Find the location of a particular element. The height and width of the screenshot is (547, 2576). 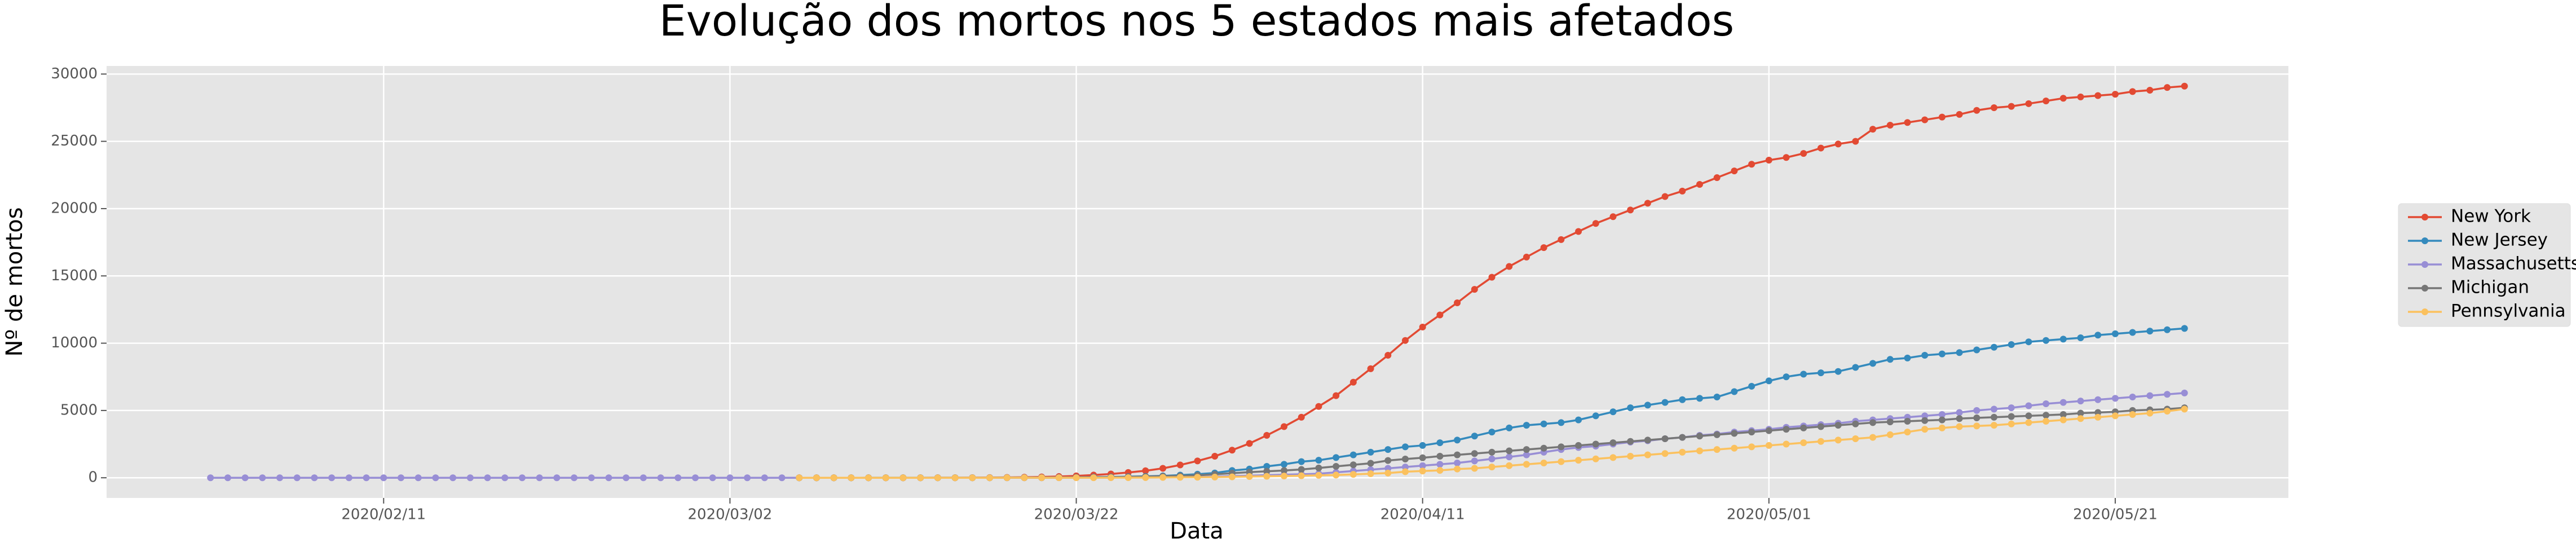

y-tick-label: 15000 is located at coordinates (74, 275).